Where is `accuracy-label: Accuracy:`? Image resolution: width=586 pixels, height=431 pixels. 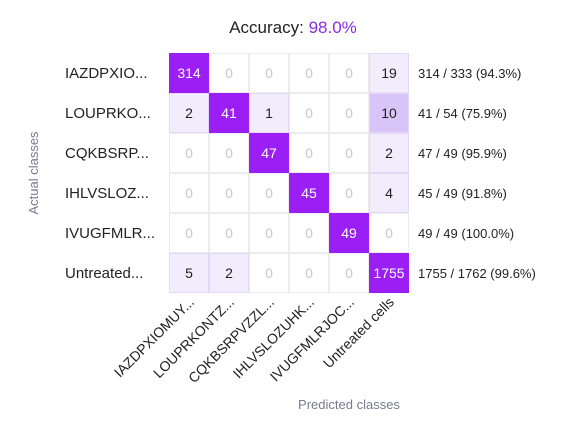 accuracy-label: Accuracy: is located at coordinates (266, 27).